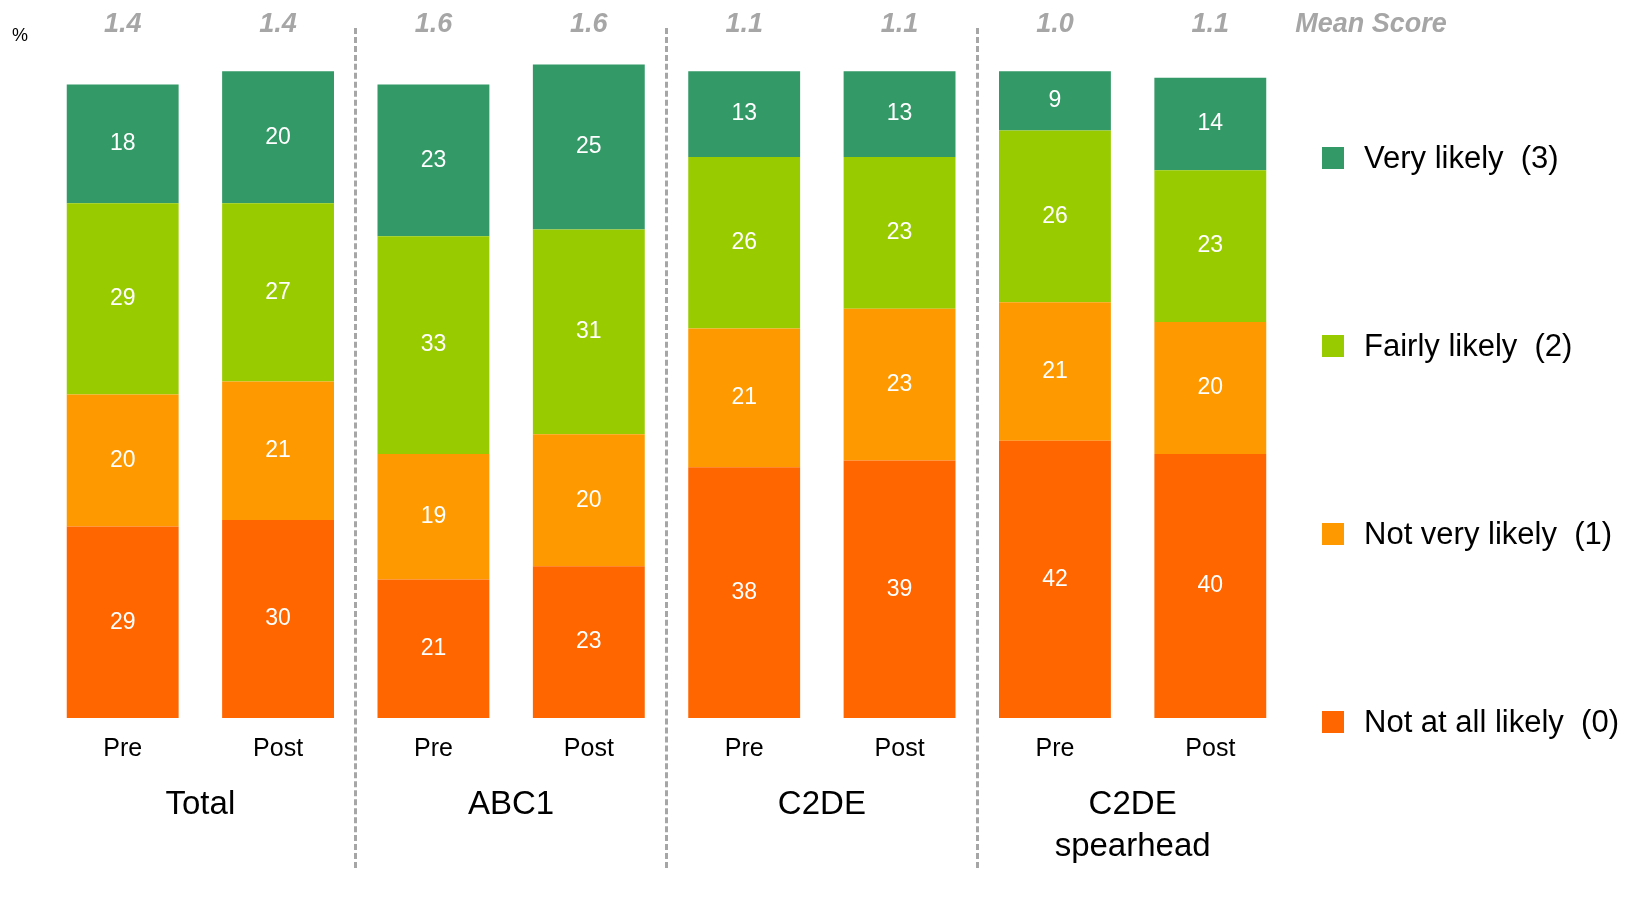 Image resolution: width=1638 pixels, height=898 pixels. Describe the element at coordinates (1371, 23) in the screenshot. I see `text: Mean Score` at that location.